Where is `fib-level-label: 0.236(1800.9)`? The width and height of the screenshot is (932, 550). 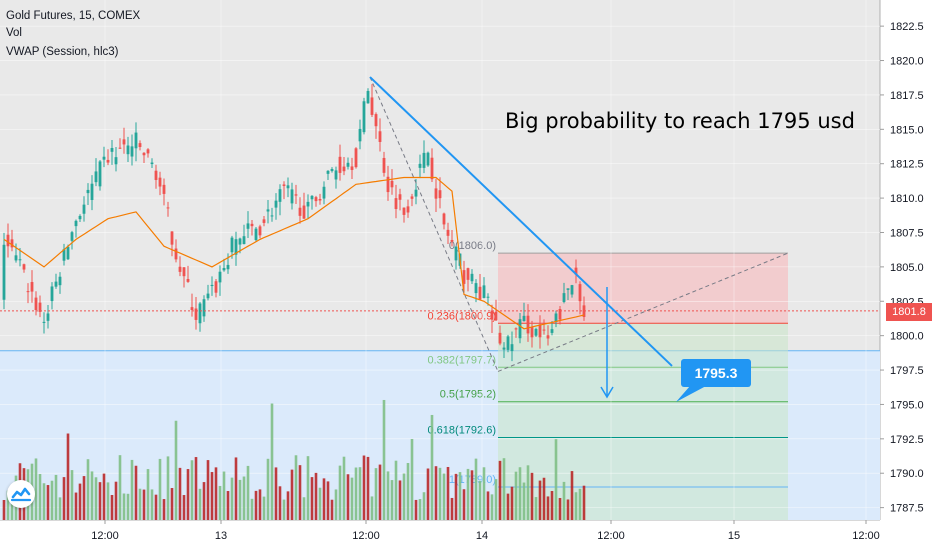
fib-level-label: 0.236(1800.9) is located at coordinates (462, 316).